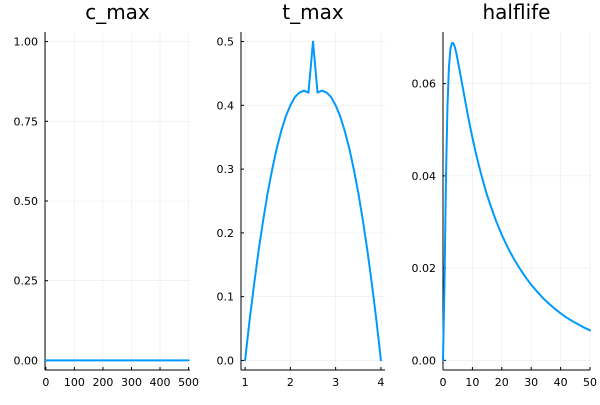 The width and height of the screenshot is (600, 405). What do you see at coordinates (313, 12) in the screenshot?
I see `panel-title: t_max` at bounding box center [313, 12].